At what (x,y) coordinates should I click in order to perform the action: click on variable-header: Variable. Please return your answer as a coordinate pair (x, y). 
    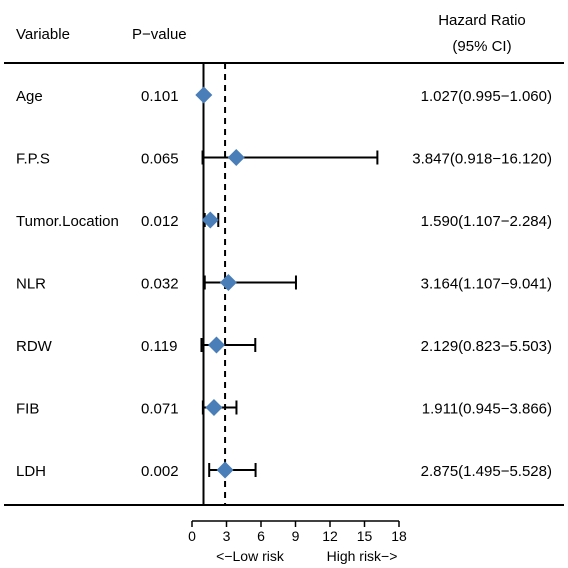
    Looking at the image, I should click on (43, 34).